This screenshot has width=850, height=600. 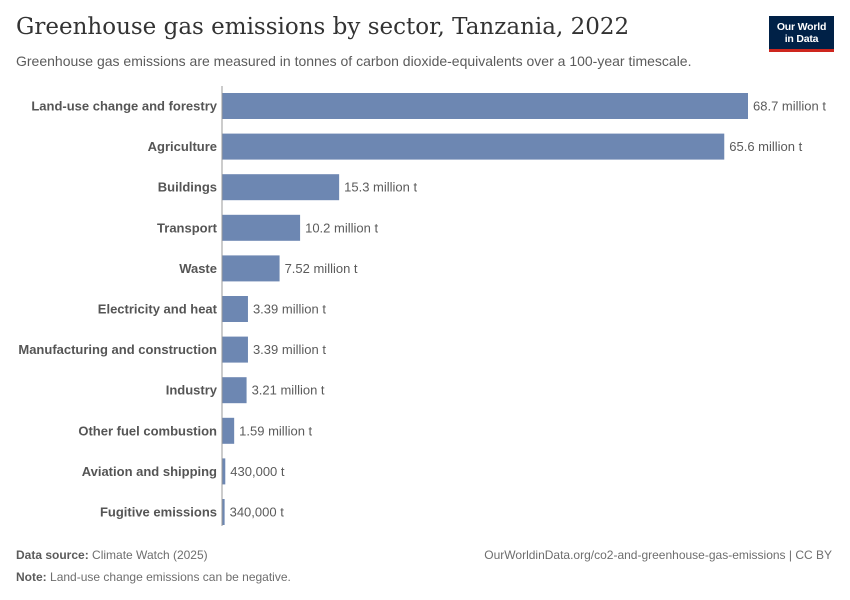 I want to click on logo-line-1: Our World, so click(x=801, y=26).